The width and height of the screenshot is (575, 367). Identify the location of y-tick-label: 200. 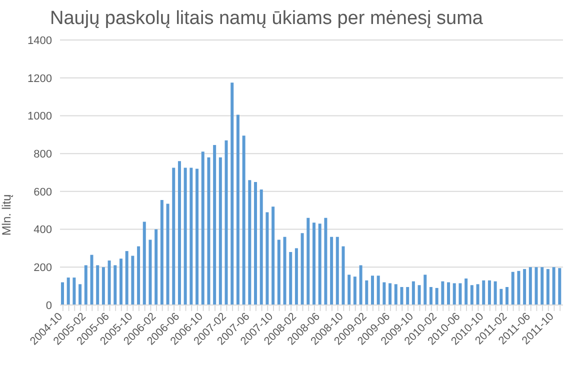
(43, 268).